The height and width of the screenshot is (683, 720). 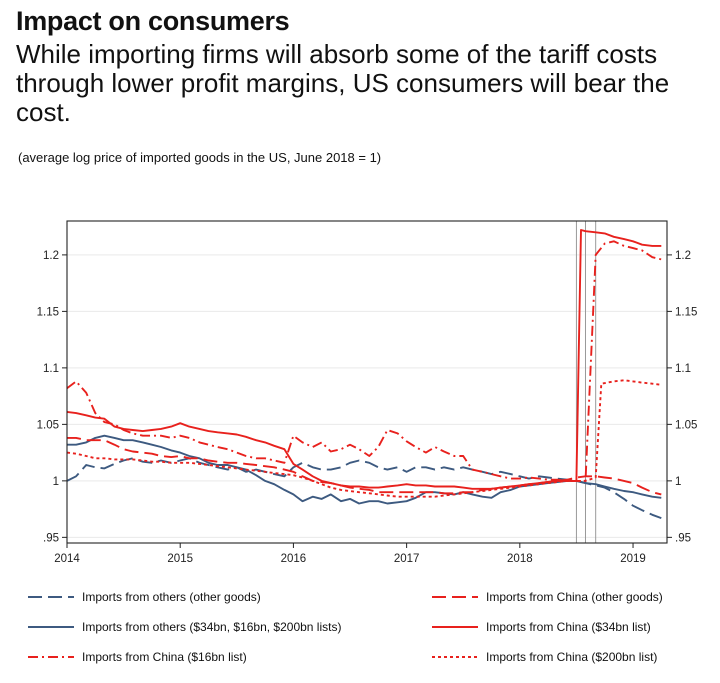 I want to click on legend-label: Imports from China ($34bn list), so click(x=568, y=627).